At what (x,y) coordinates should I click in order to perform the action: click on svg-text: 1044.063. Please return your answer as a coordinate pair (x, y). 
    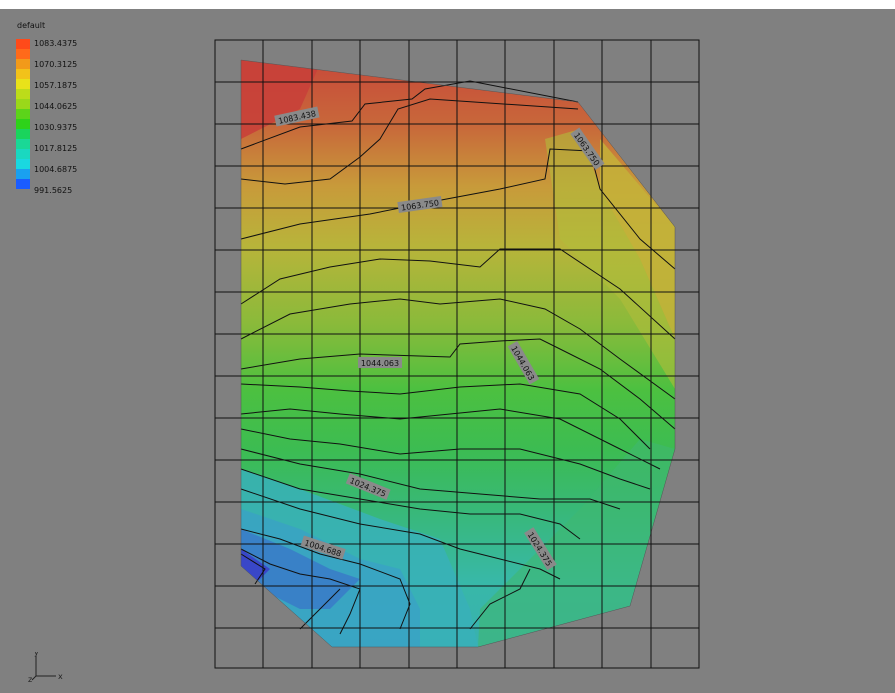
    Looking at the image, I should click on (380, 363).